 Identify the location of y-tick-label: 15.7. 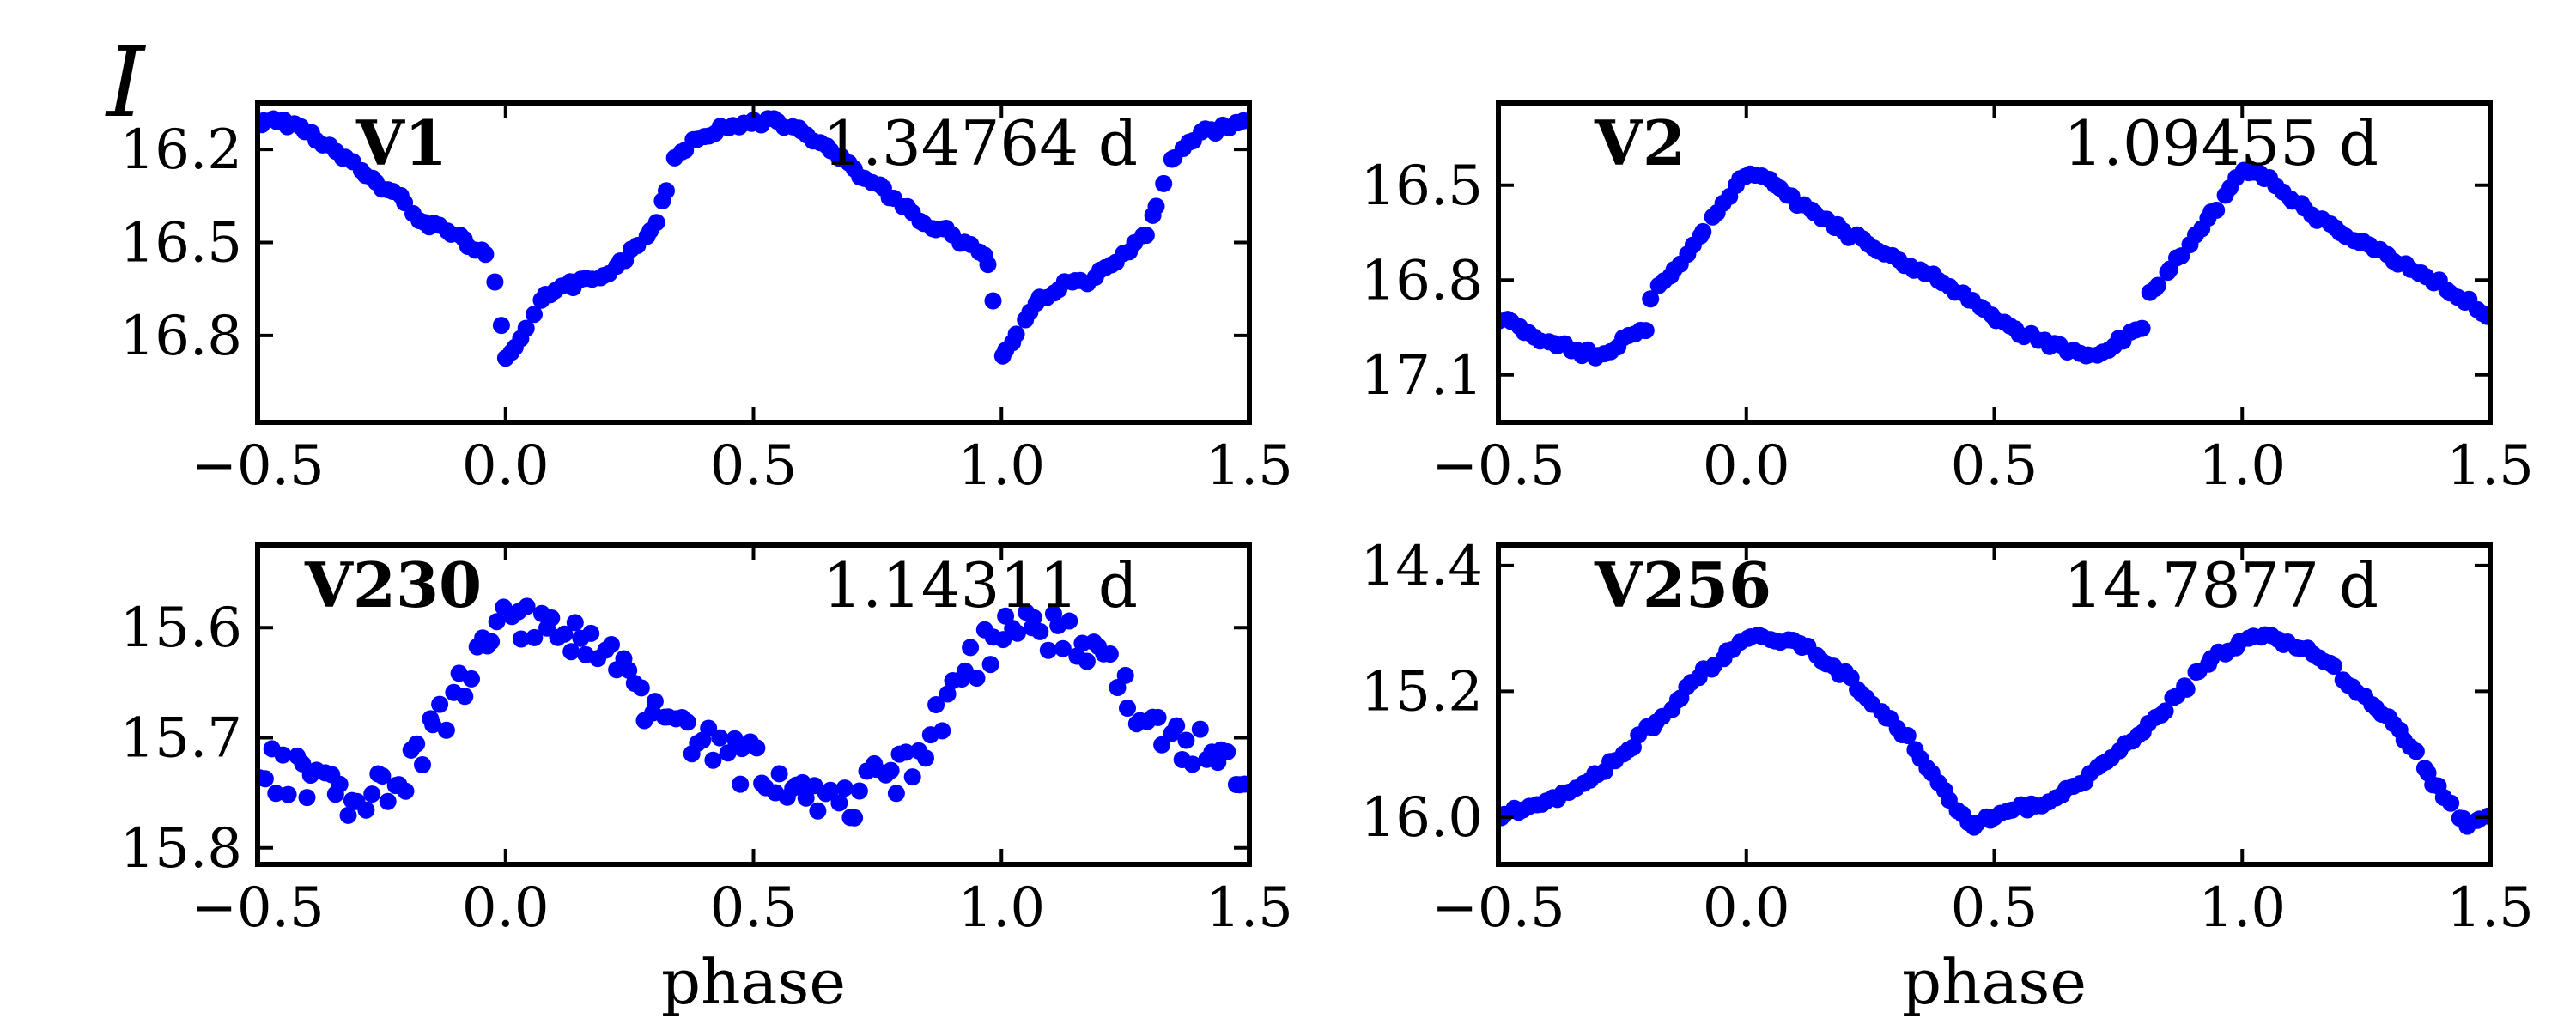
(181, 738).